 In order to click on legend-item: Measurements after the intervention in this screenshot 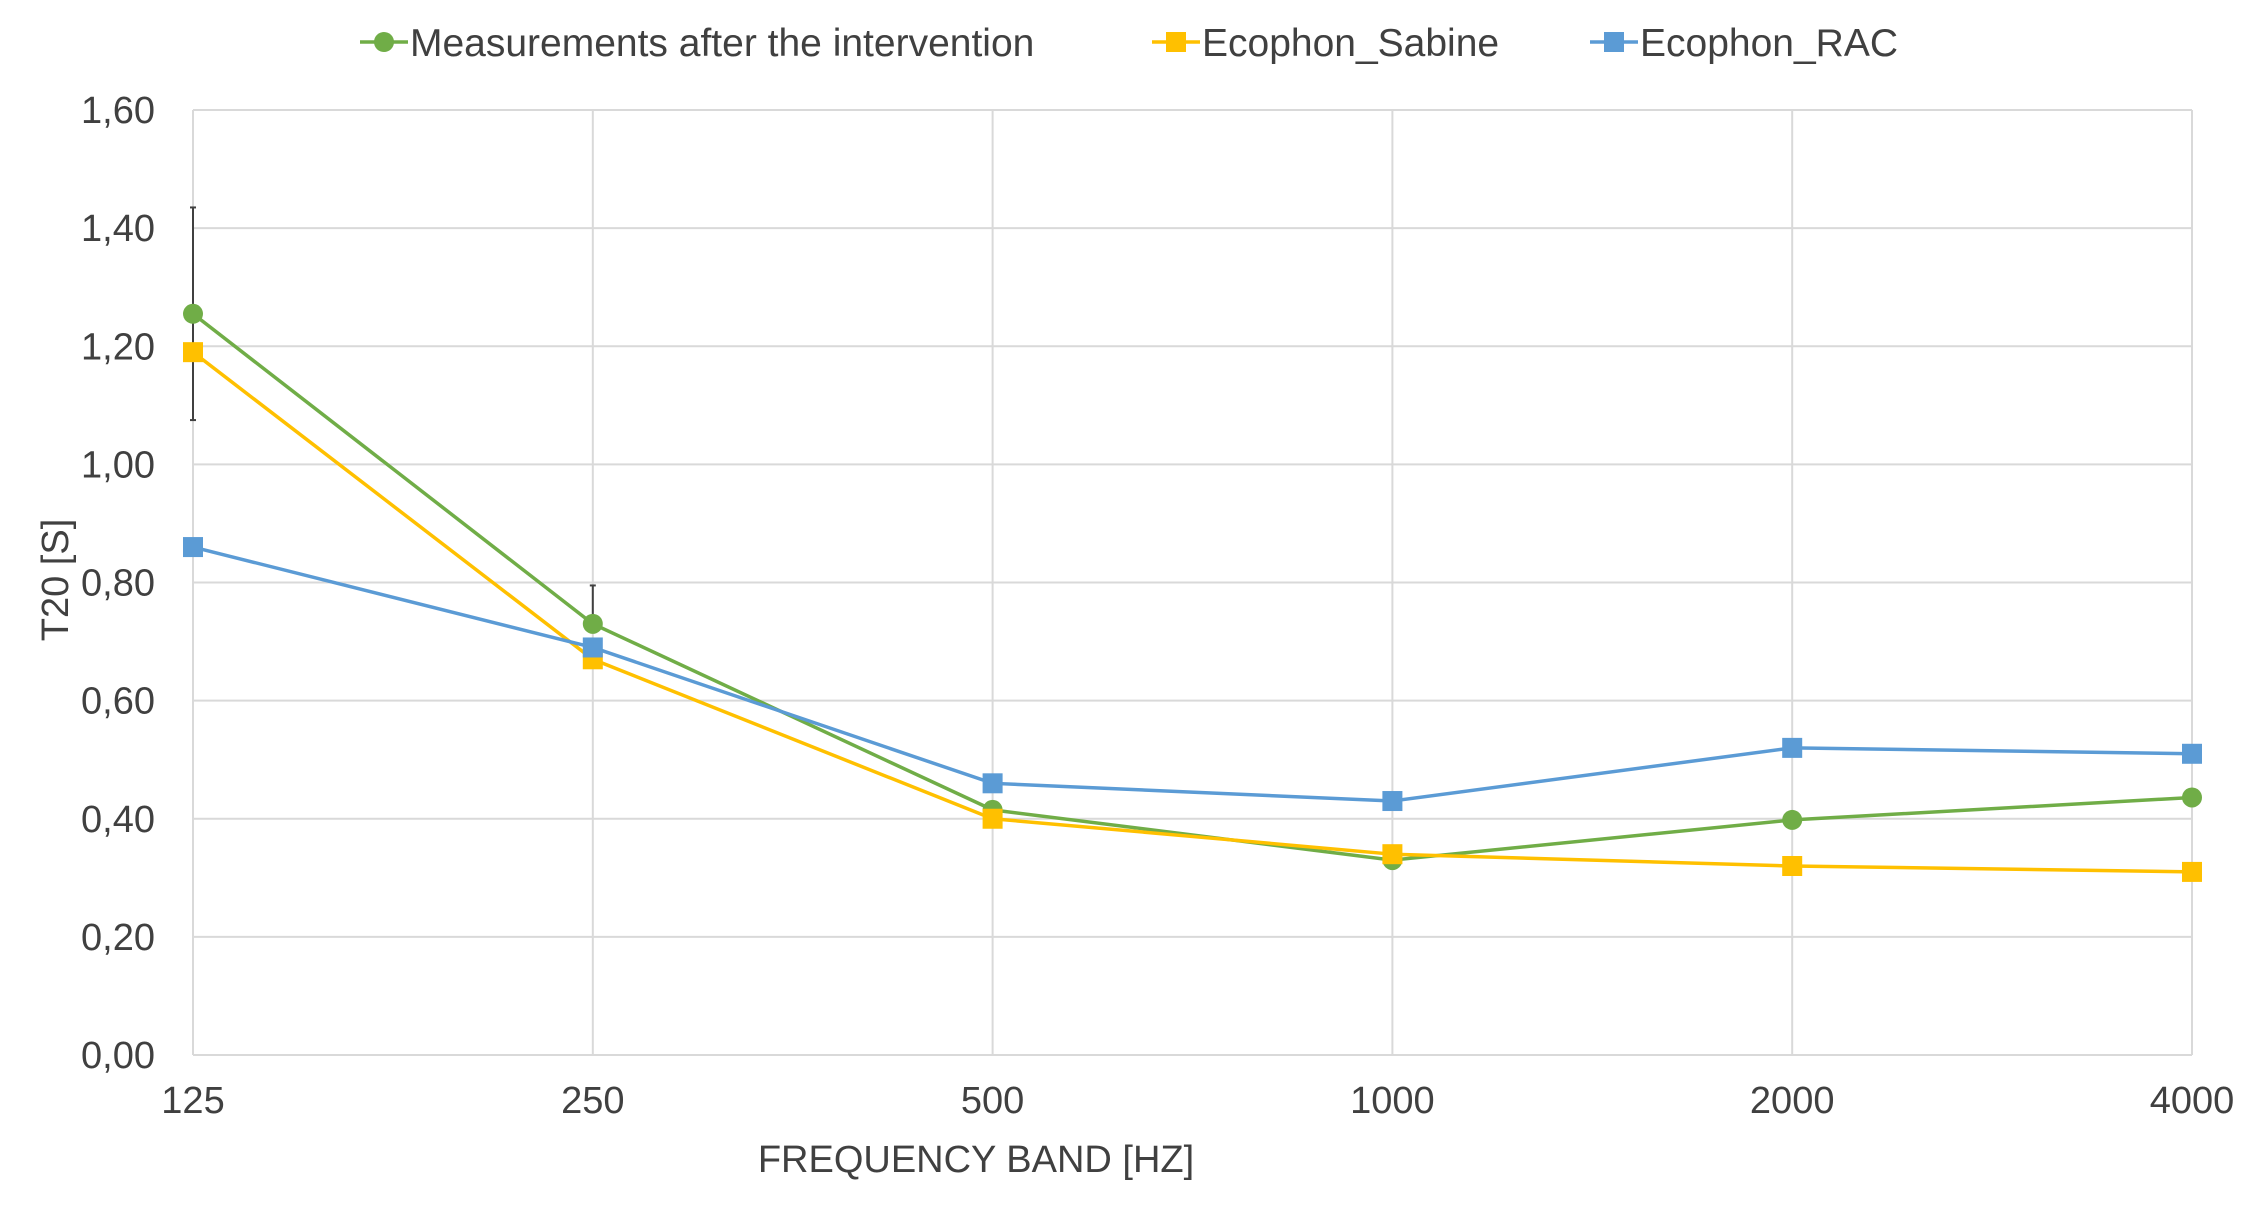, I will do `click(697, 43)`.